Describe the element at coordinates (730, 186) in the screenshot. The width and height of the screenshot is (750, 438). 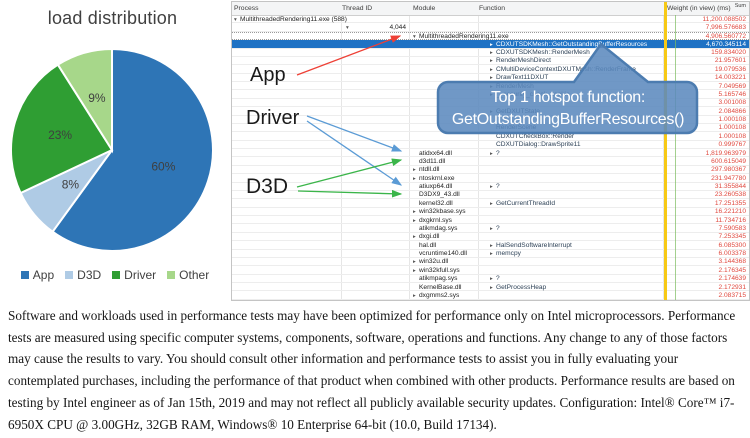
I see `weight-cell: 31.355844` at that location.